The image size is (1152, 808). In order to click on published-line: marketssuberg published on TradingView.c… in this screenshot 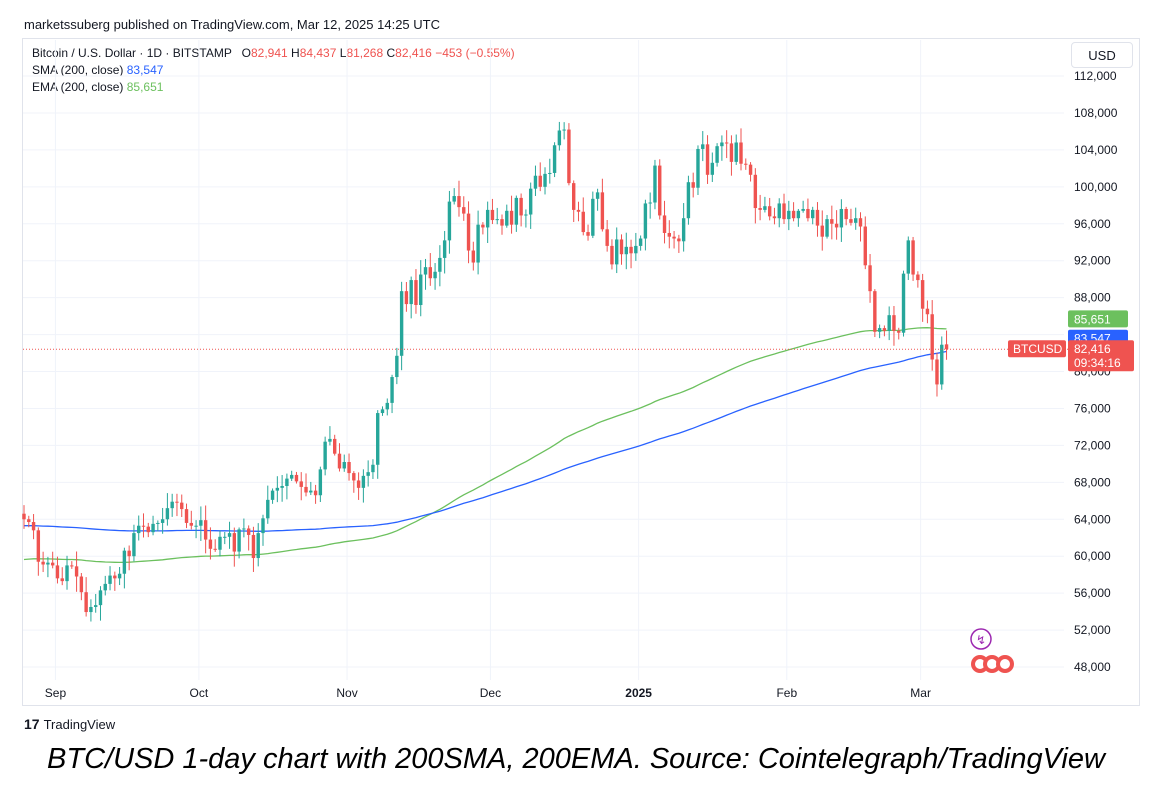, I will do `click(232, 24)`.